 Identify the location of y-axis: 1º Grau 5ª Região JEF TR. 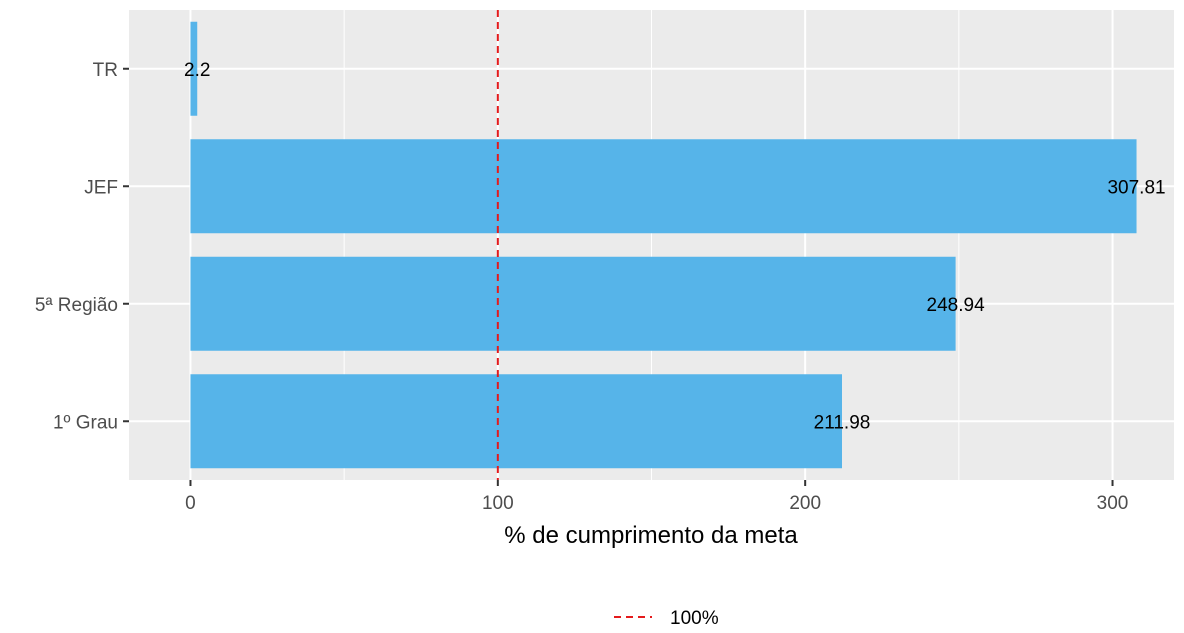
(82, 246).